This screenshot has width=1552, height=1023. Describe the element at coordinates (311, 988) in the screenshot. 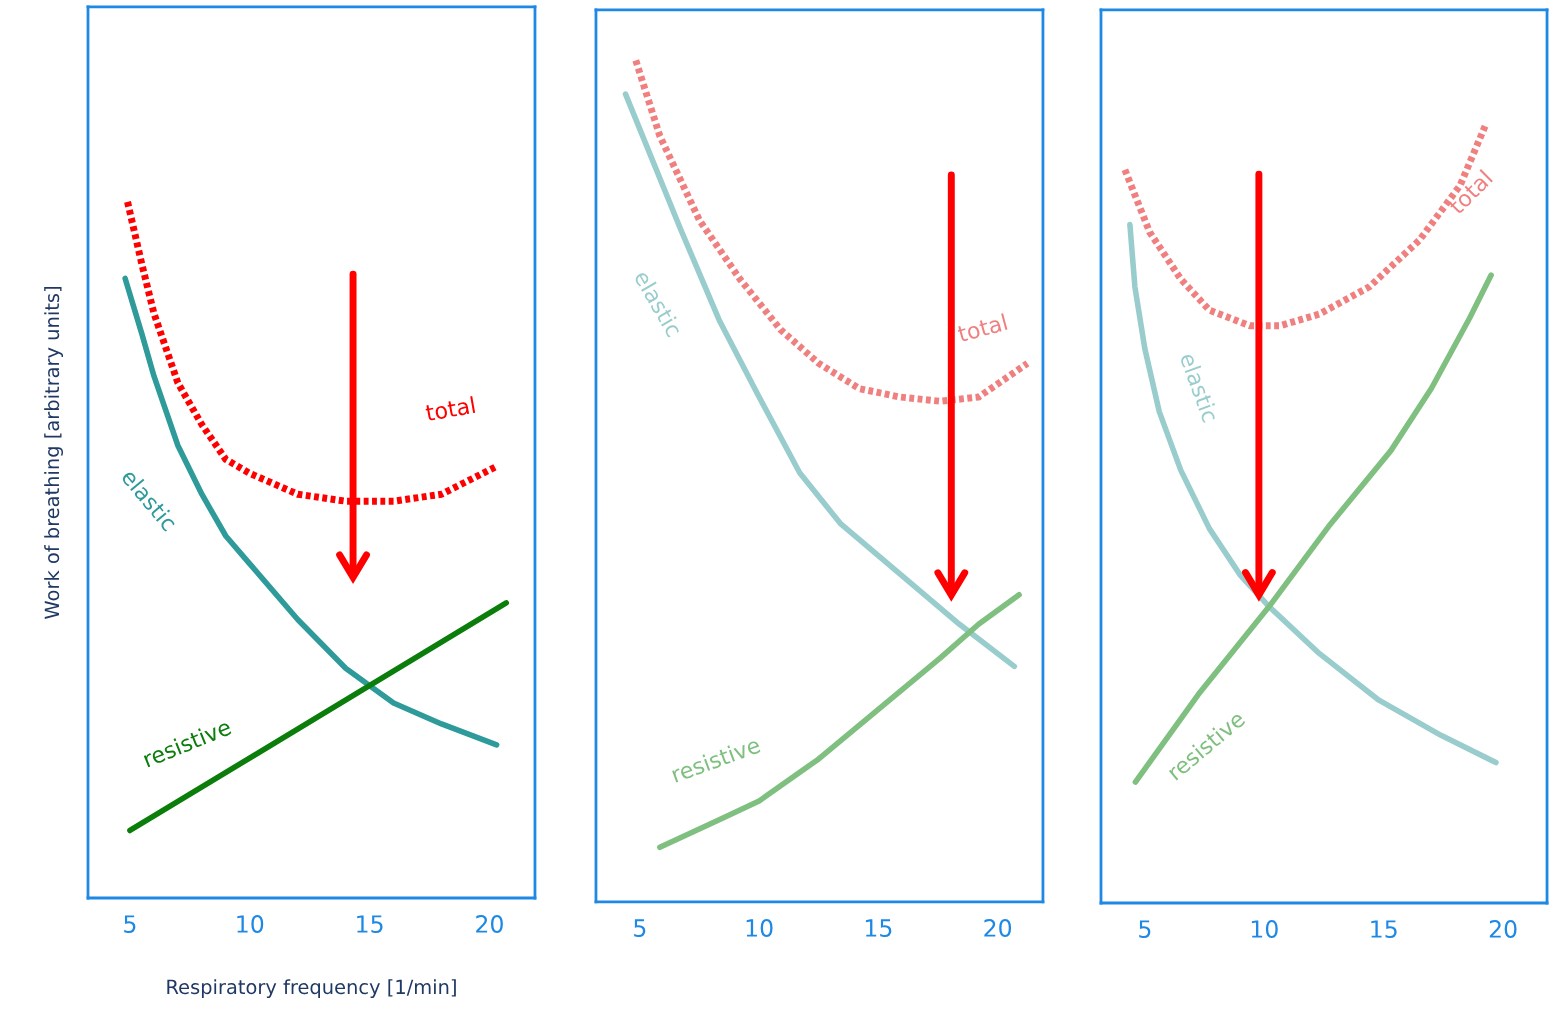

I see `x-axis-title: Respiratory frequency [1/min]` at that location.